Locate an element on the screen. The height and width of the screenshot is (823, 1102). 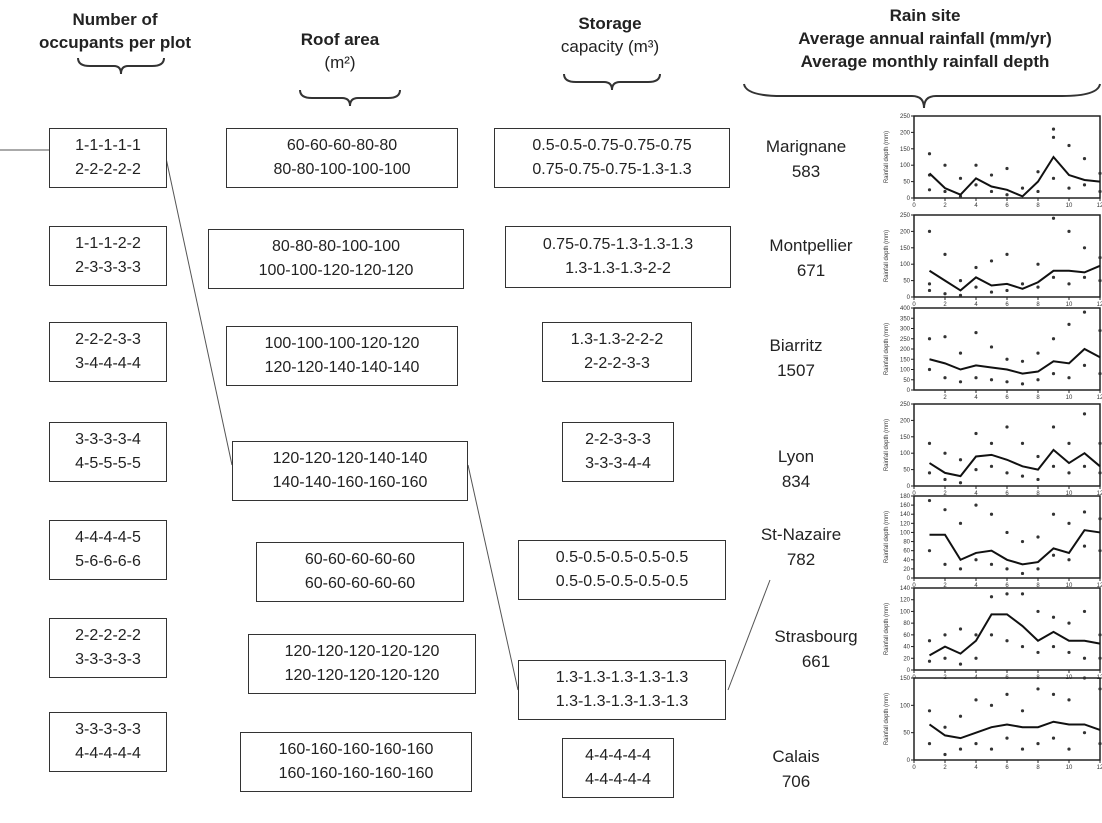
occupants-value: 4-5-5-5-5 is located at coordinates (108, 463).